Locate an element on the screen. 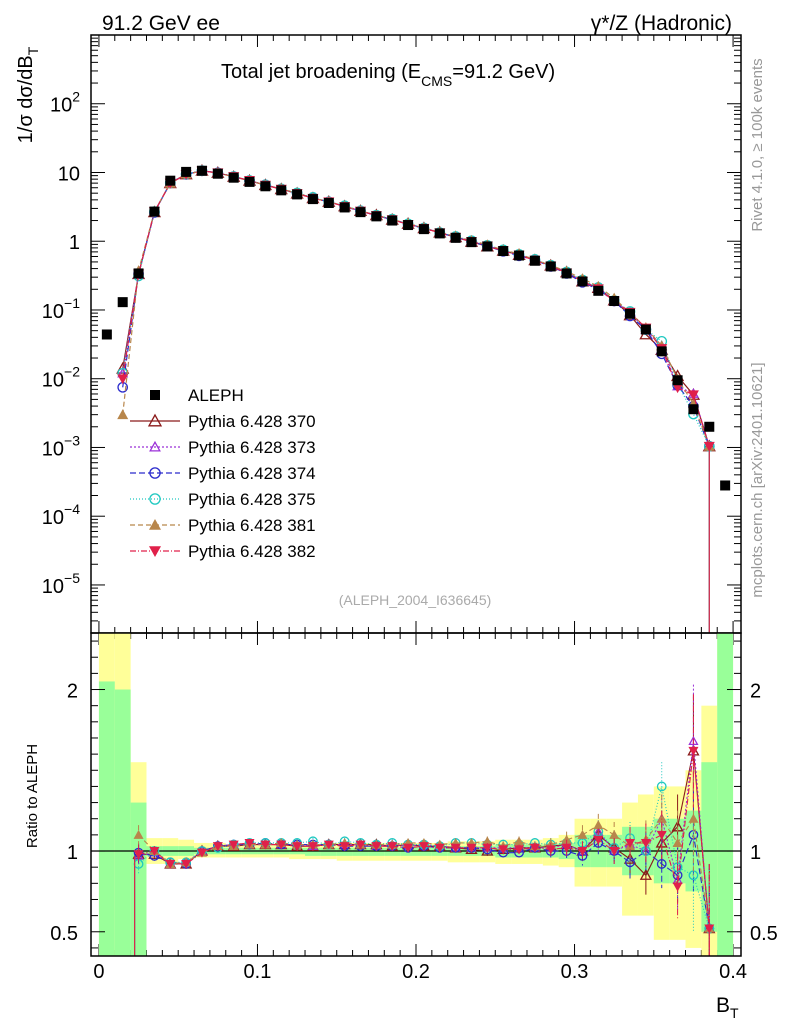 The height and width of the screenshot is (1029, 786). ratio-tick-label-left: 1 is located at coordinates (72, 853).